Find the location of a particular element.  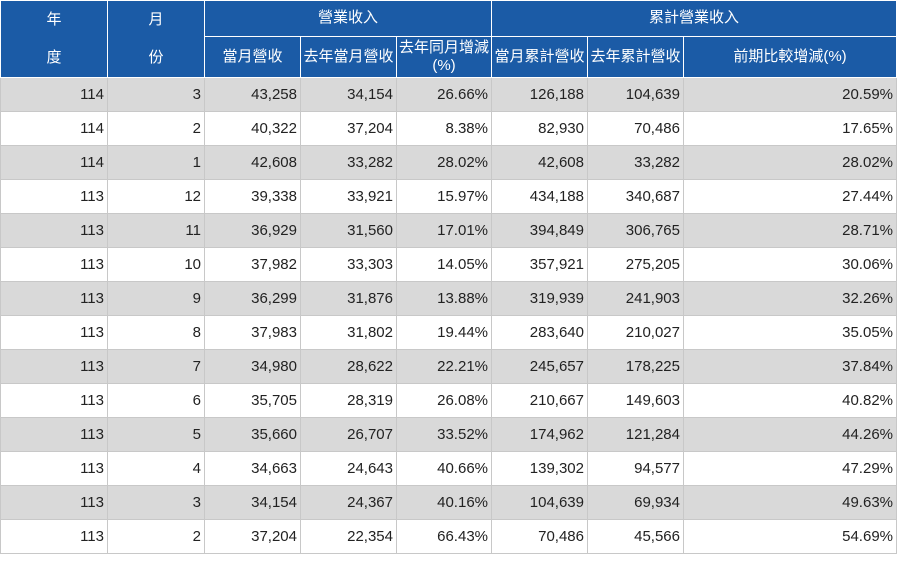

cell-month-revenue: 34,980 is located at coordinates (252, 366).